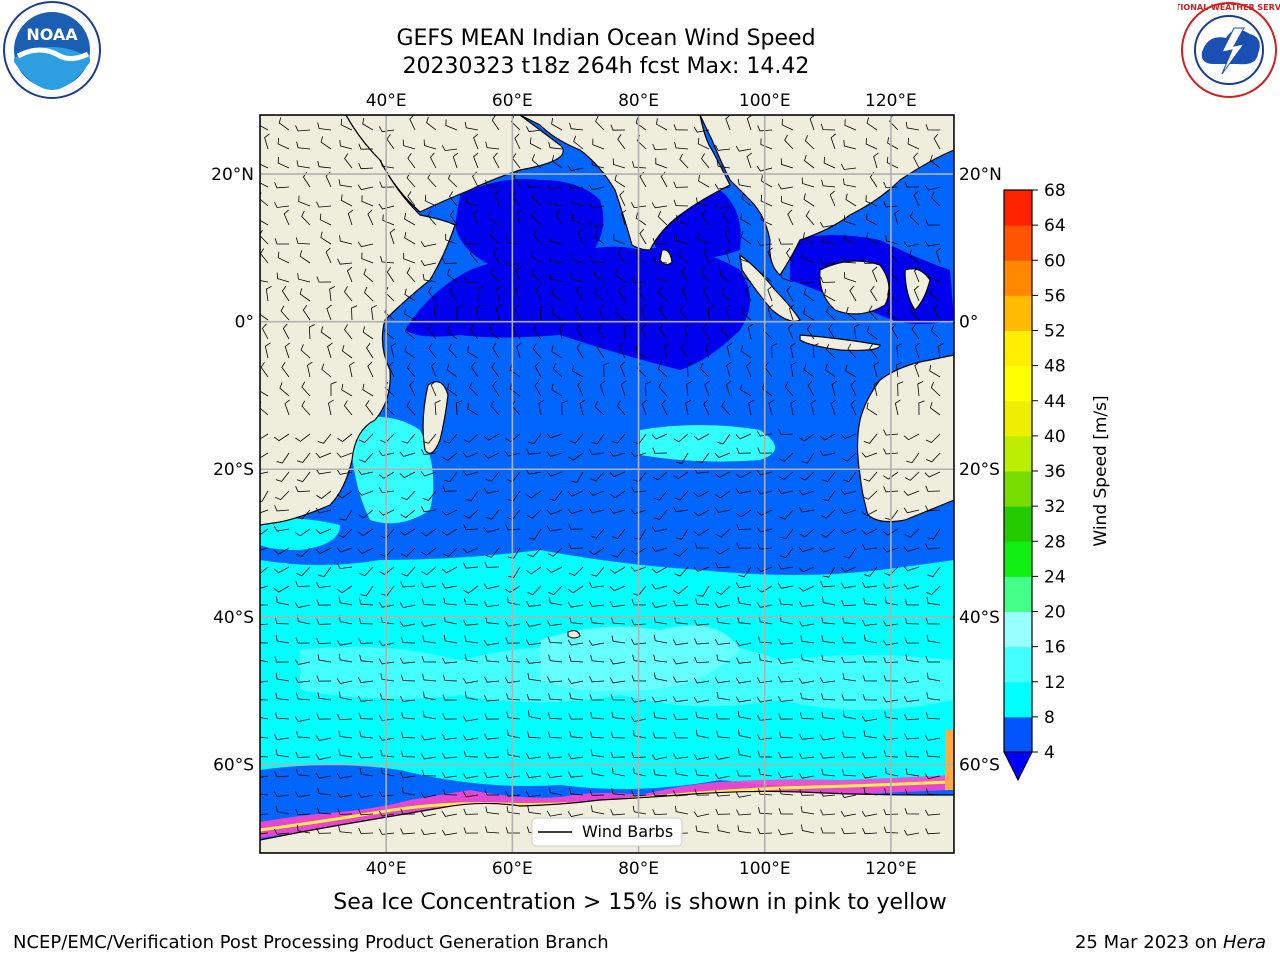  Describe the element at coordinates (1055, 542) in the screenshot. I see `colorbar-tick-label: 28` at that location.